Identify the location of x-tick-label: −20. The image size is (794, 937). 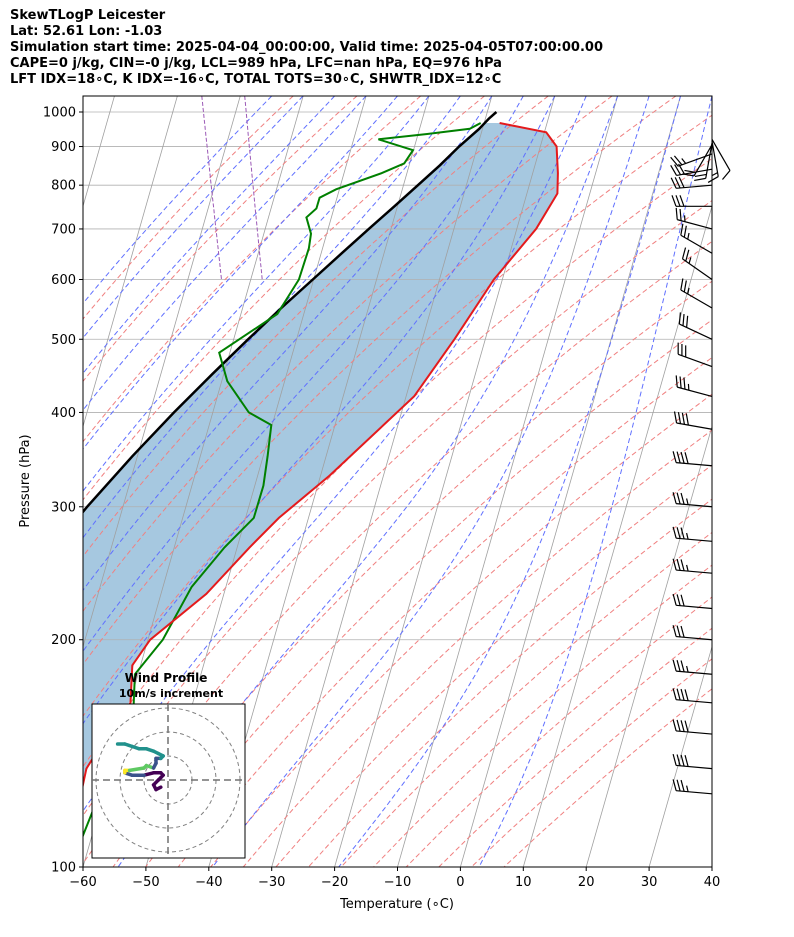
(334, 882).